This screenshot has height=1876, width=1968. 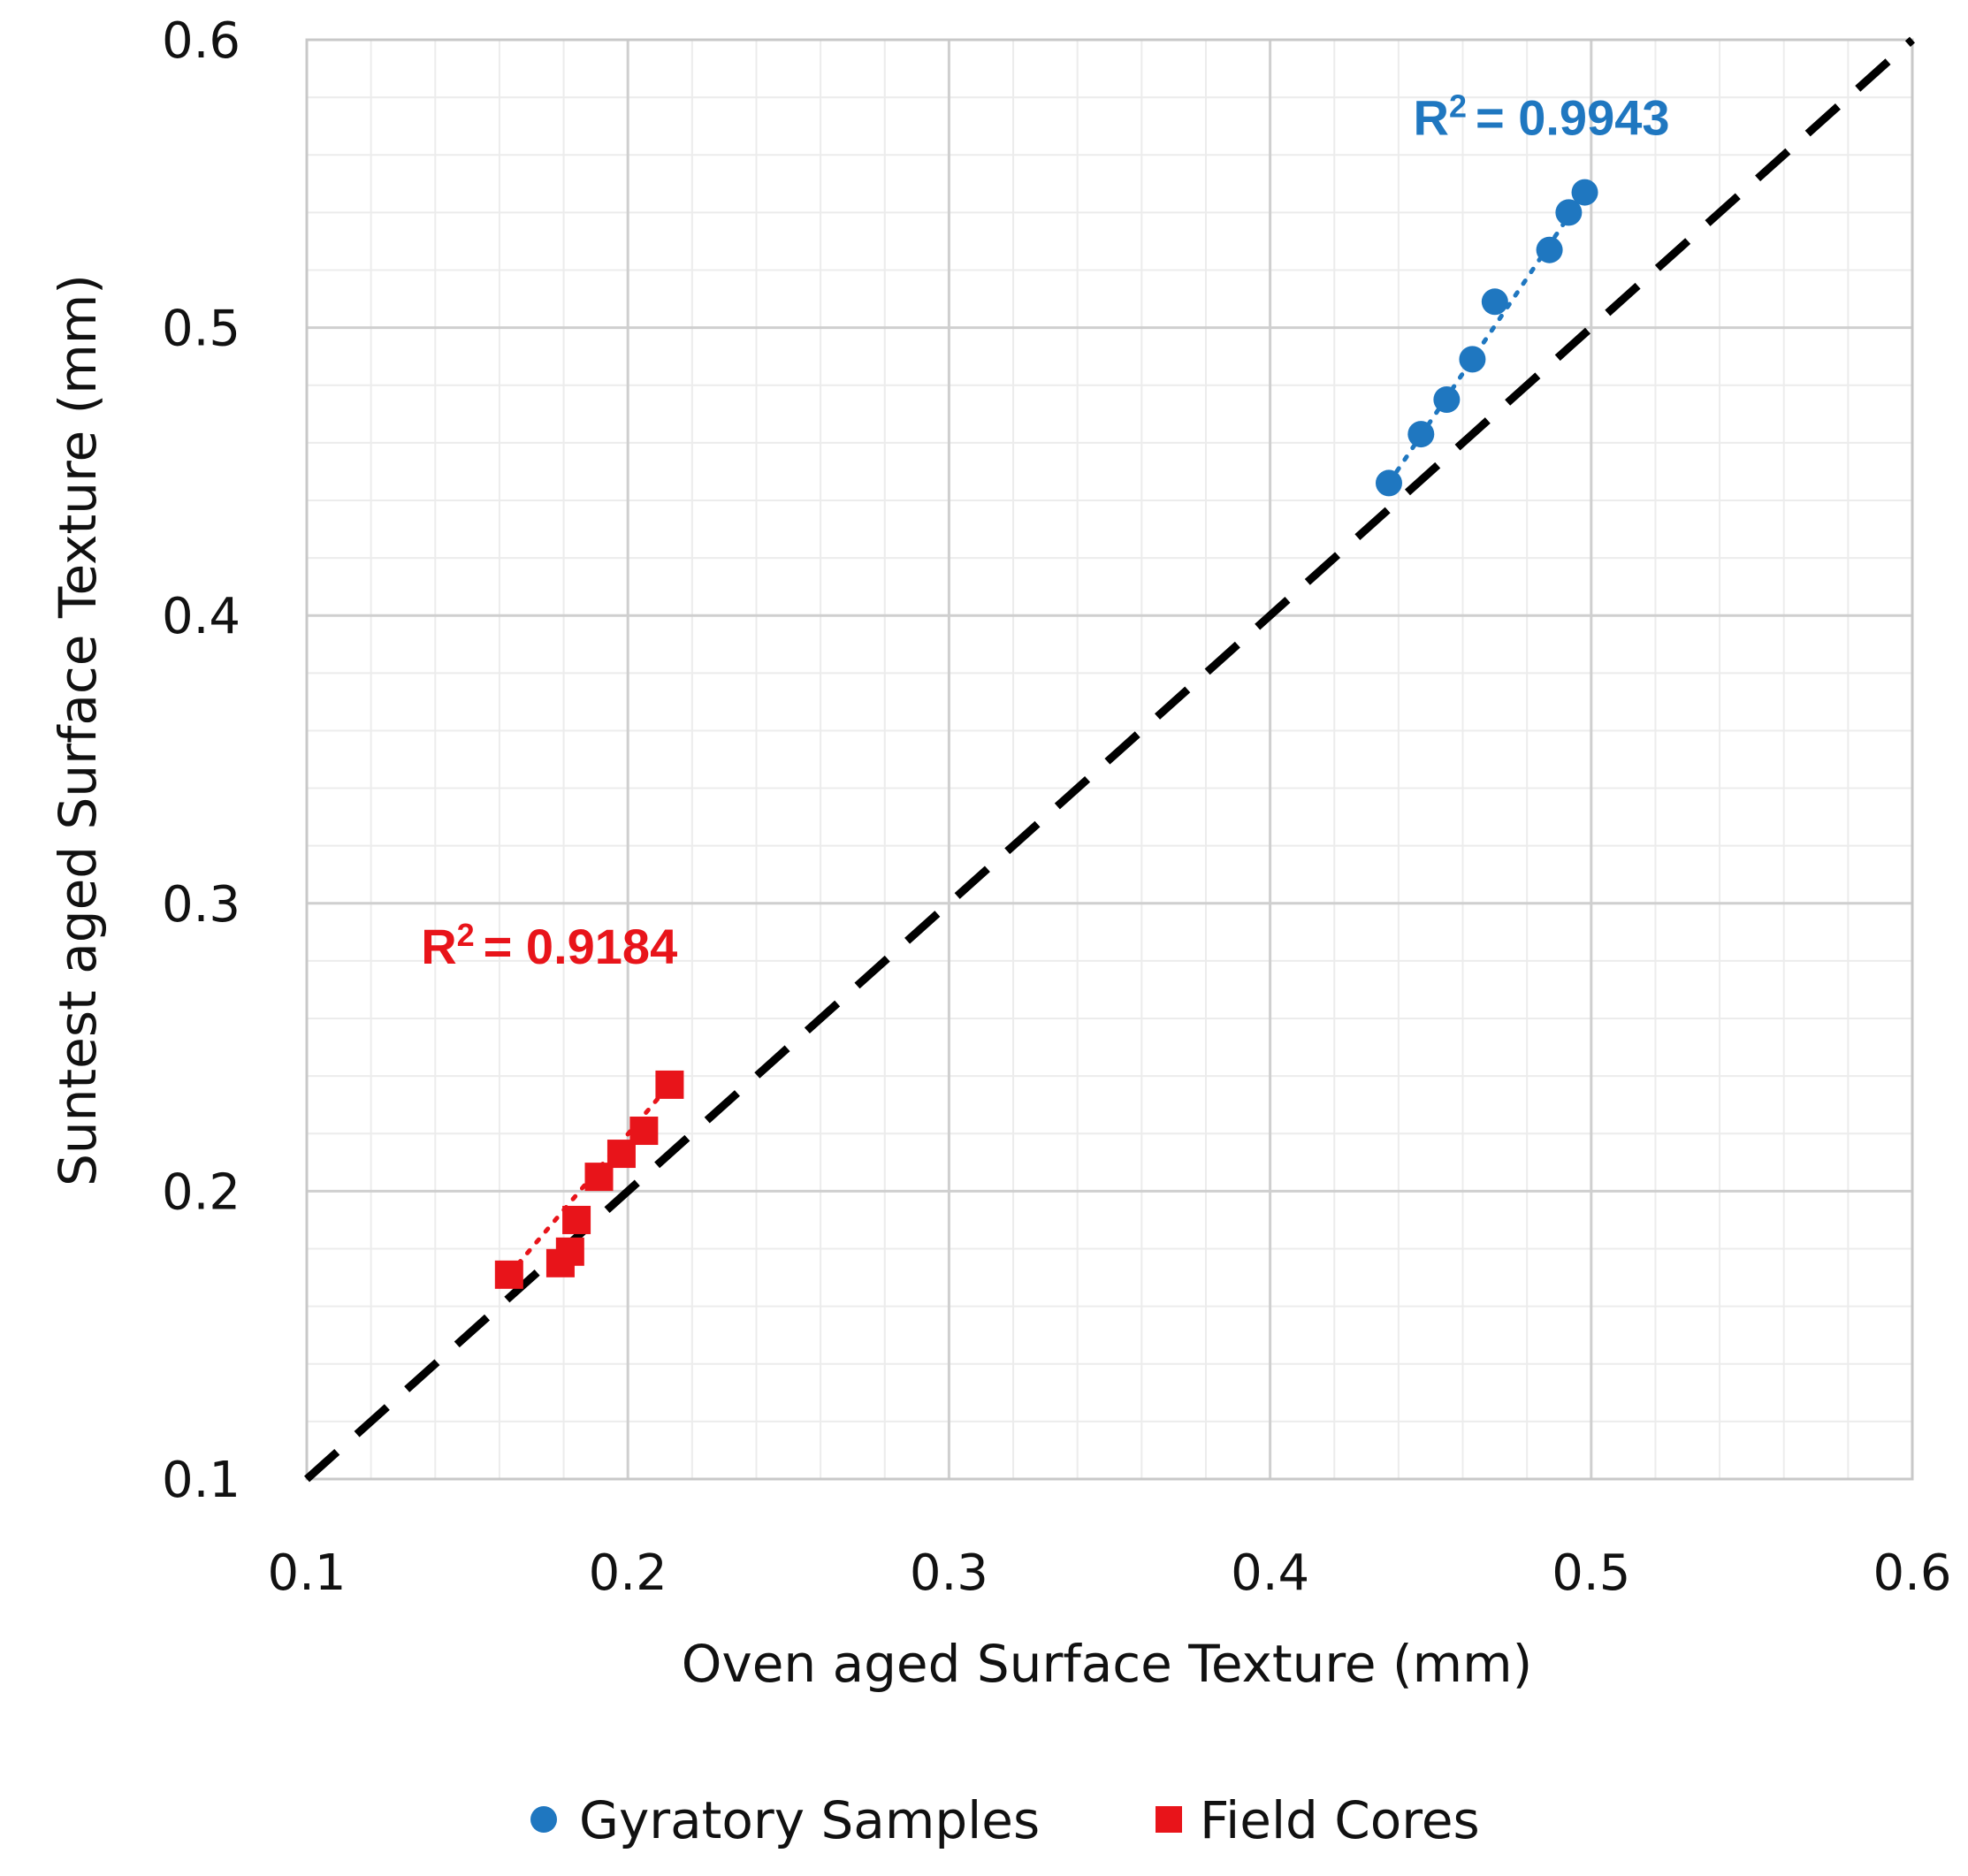 I want to click on y-tick-label: 0.4, so click(x=201, y=616).